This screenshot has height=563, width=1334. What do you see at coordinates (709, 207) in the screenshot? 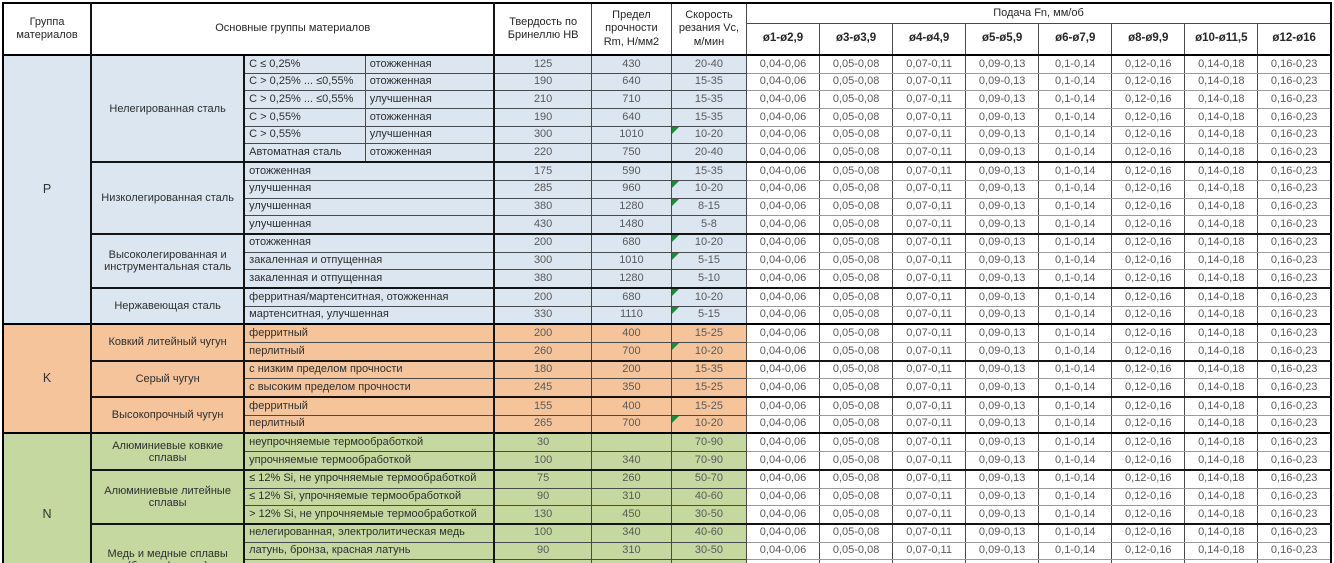
I see `speed-cell-with-note-marker: 8-15` at bounding box center [709, 207].